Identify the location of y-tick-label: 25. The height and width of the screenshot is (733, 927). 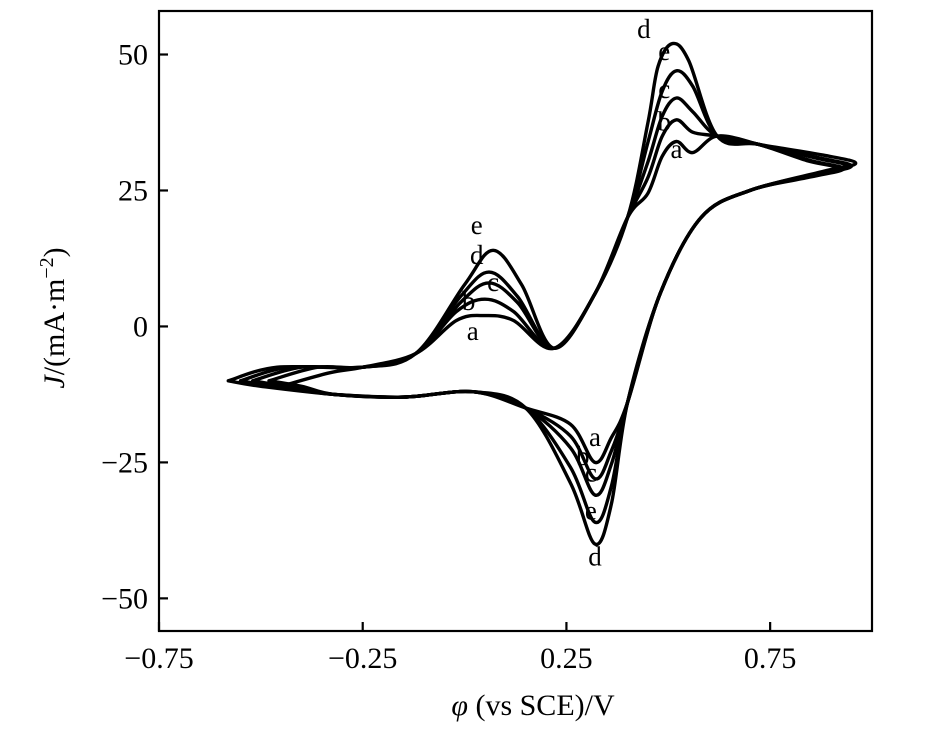
(133, 190).